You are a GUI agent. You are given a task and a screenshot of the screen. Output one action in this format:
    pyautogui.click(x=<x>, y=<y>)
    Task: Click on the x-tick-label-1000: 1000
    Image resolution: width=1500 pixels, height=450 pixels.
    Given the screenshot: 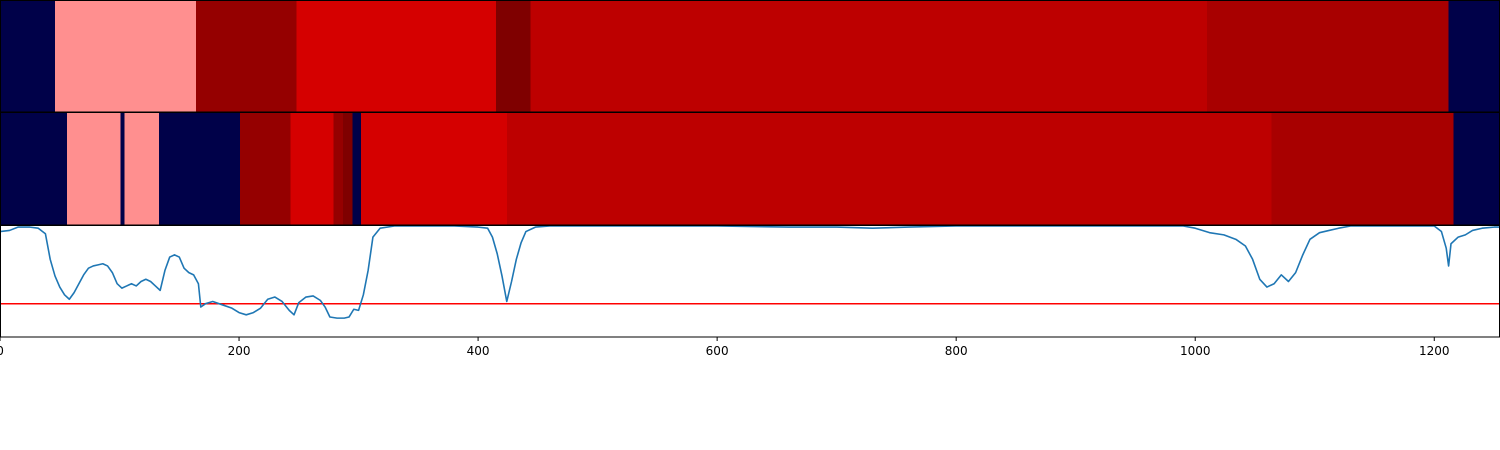 What is the action you would take?
    pyautogui.click(x=1195, y=351)
    